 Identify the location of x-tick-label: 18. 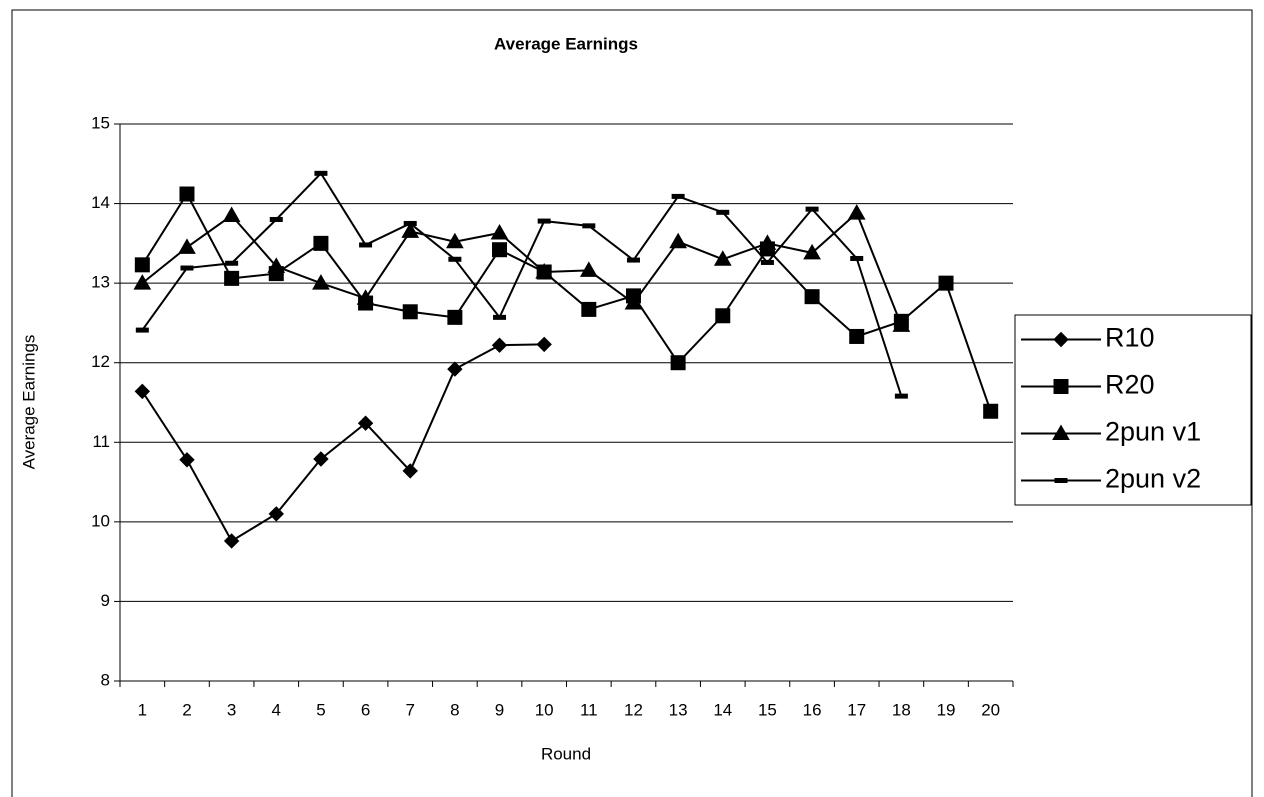
(901, 709).